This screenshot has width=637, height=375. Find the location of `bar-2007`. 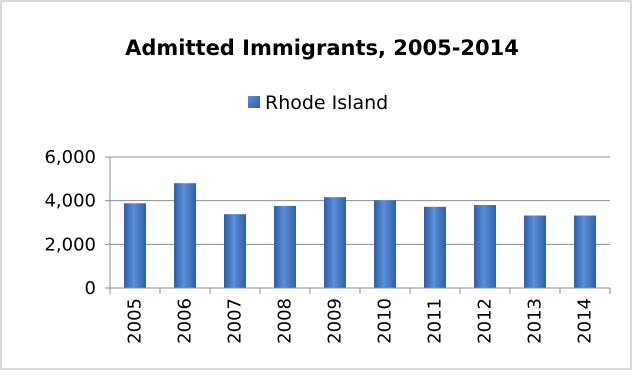

bar-2007 is located at coordinates (235, 251).